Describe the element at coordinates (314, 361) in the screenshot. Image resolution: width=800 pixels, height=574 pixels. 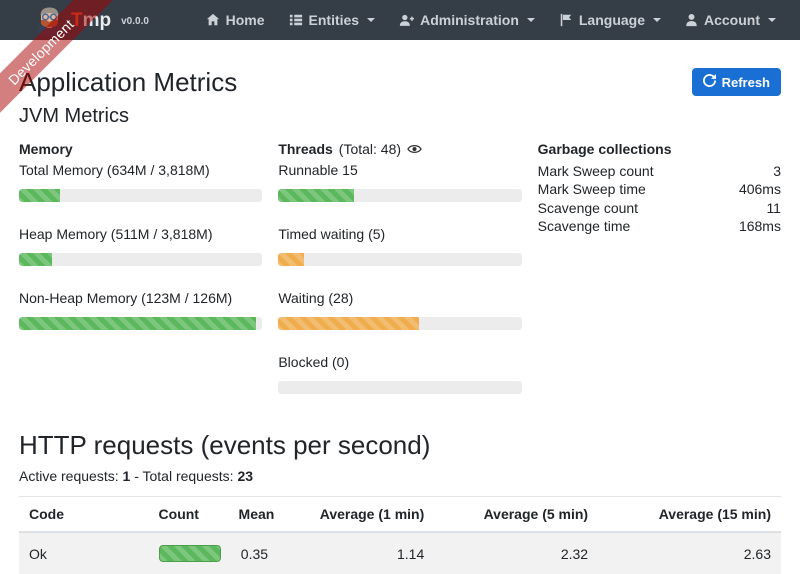
I see `blocked-label: Blocked (0)` at that location.